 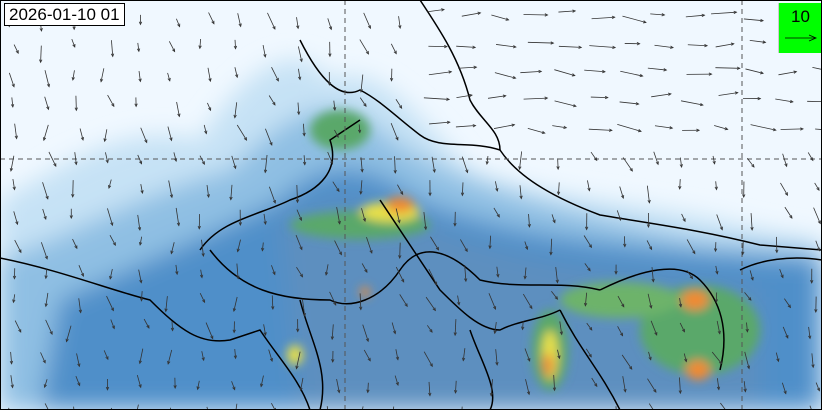 I want to click on timestamp-label: 2026-01-10 01, so click(x=64, y=14).